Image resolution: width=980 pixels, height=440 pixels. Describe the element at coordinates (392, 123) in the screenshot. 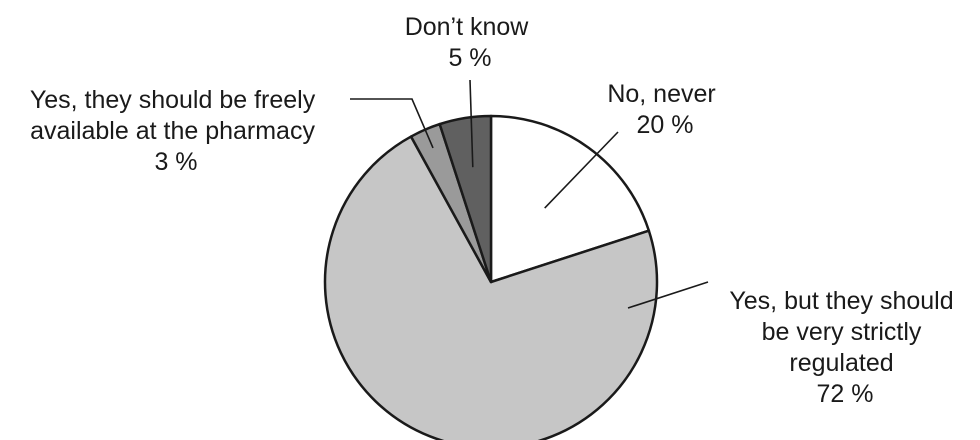

I see `leader-freely-available` at that location.